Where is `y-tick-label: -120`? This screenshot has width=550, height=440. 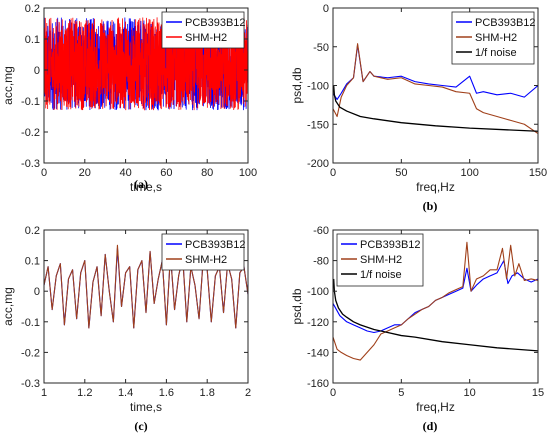 y-tick-label: -120 is located at coordinates (318, 323).